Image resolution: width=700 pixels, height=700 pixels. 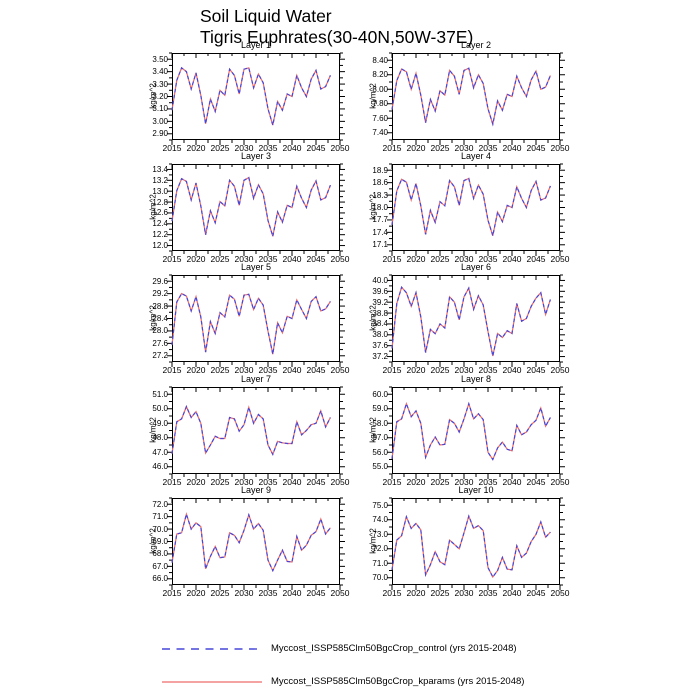 What do you see at coordinates (380, 89) in the screenshot?
I see `y-tick-label: 8.00` at bounding box center [380, 89].